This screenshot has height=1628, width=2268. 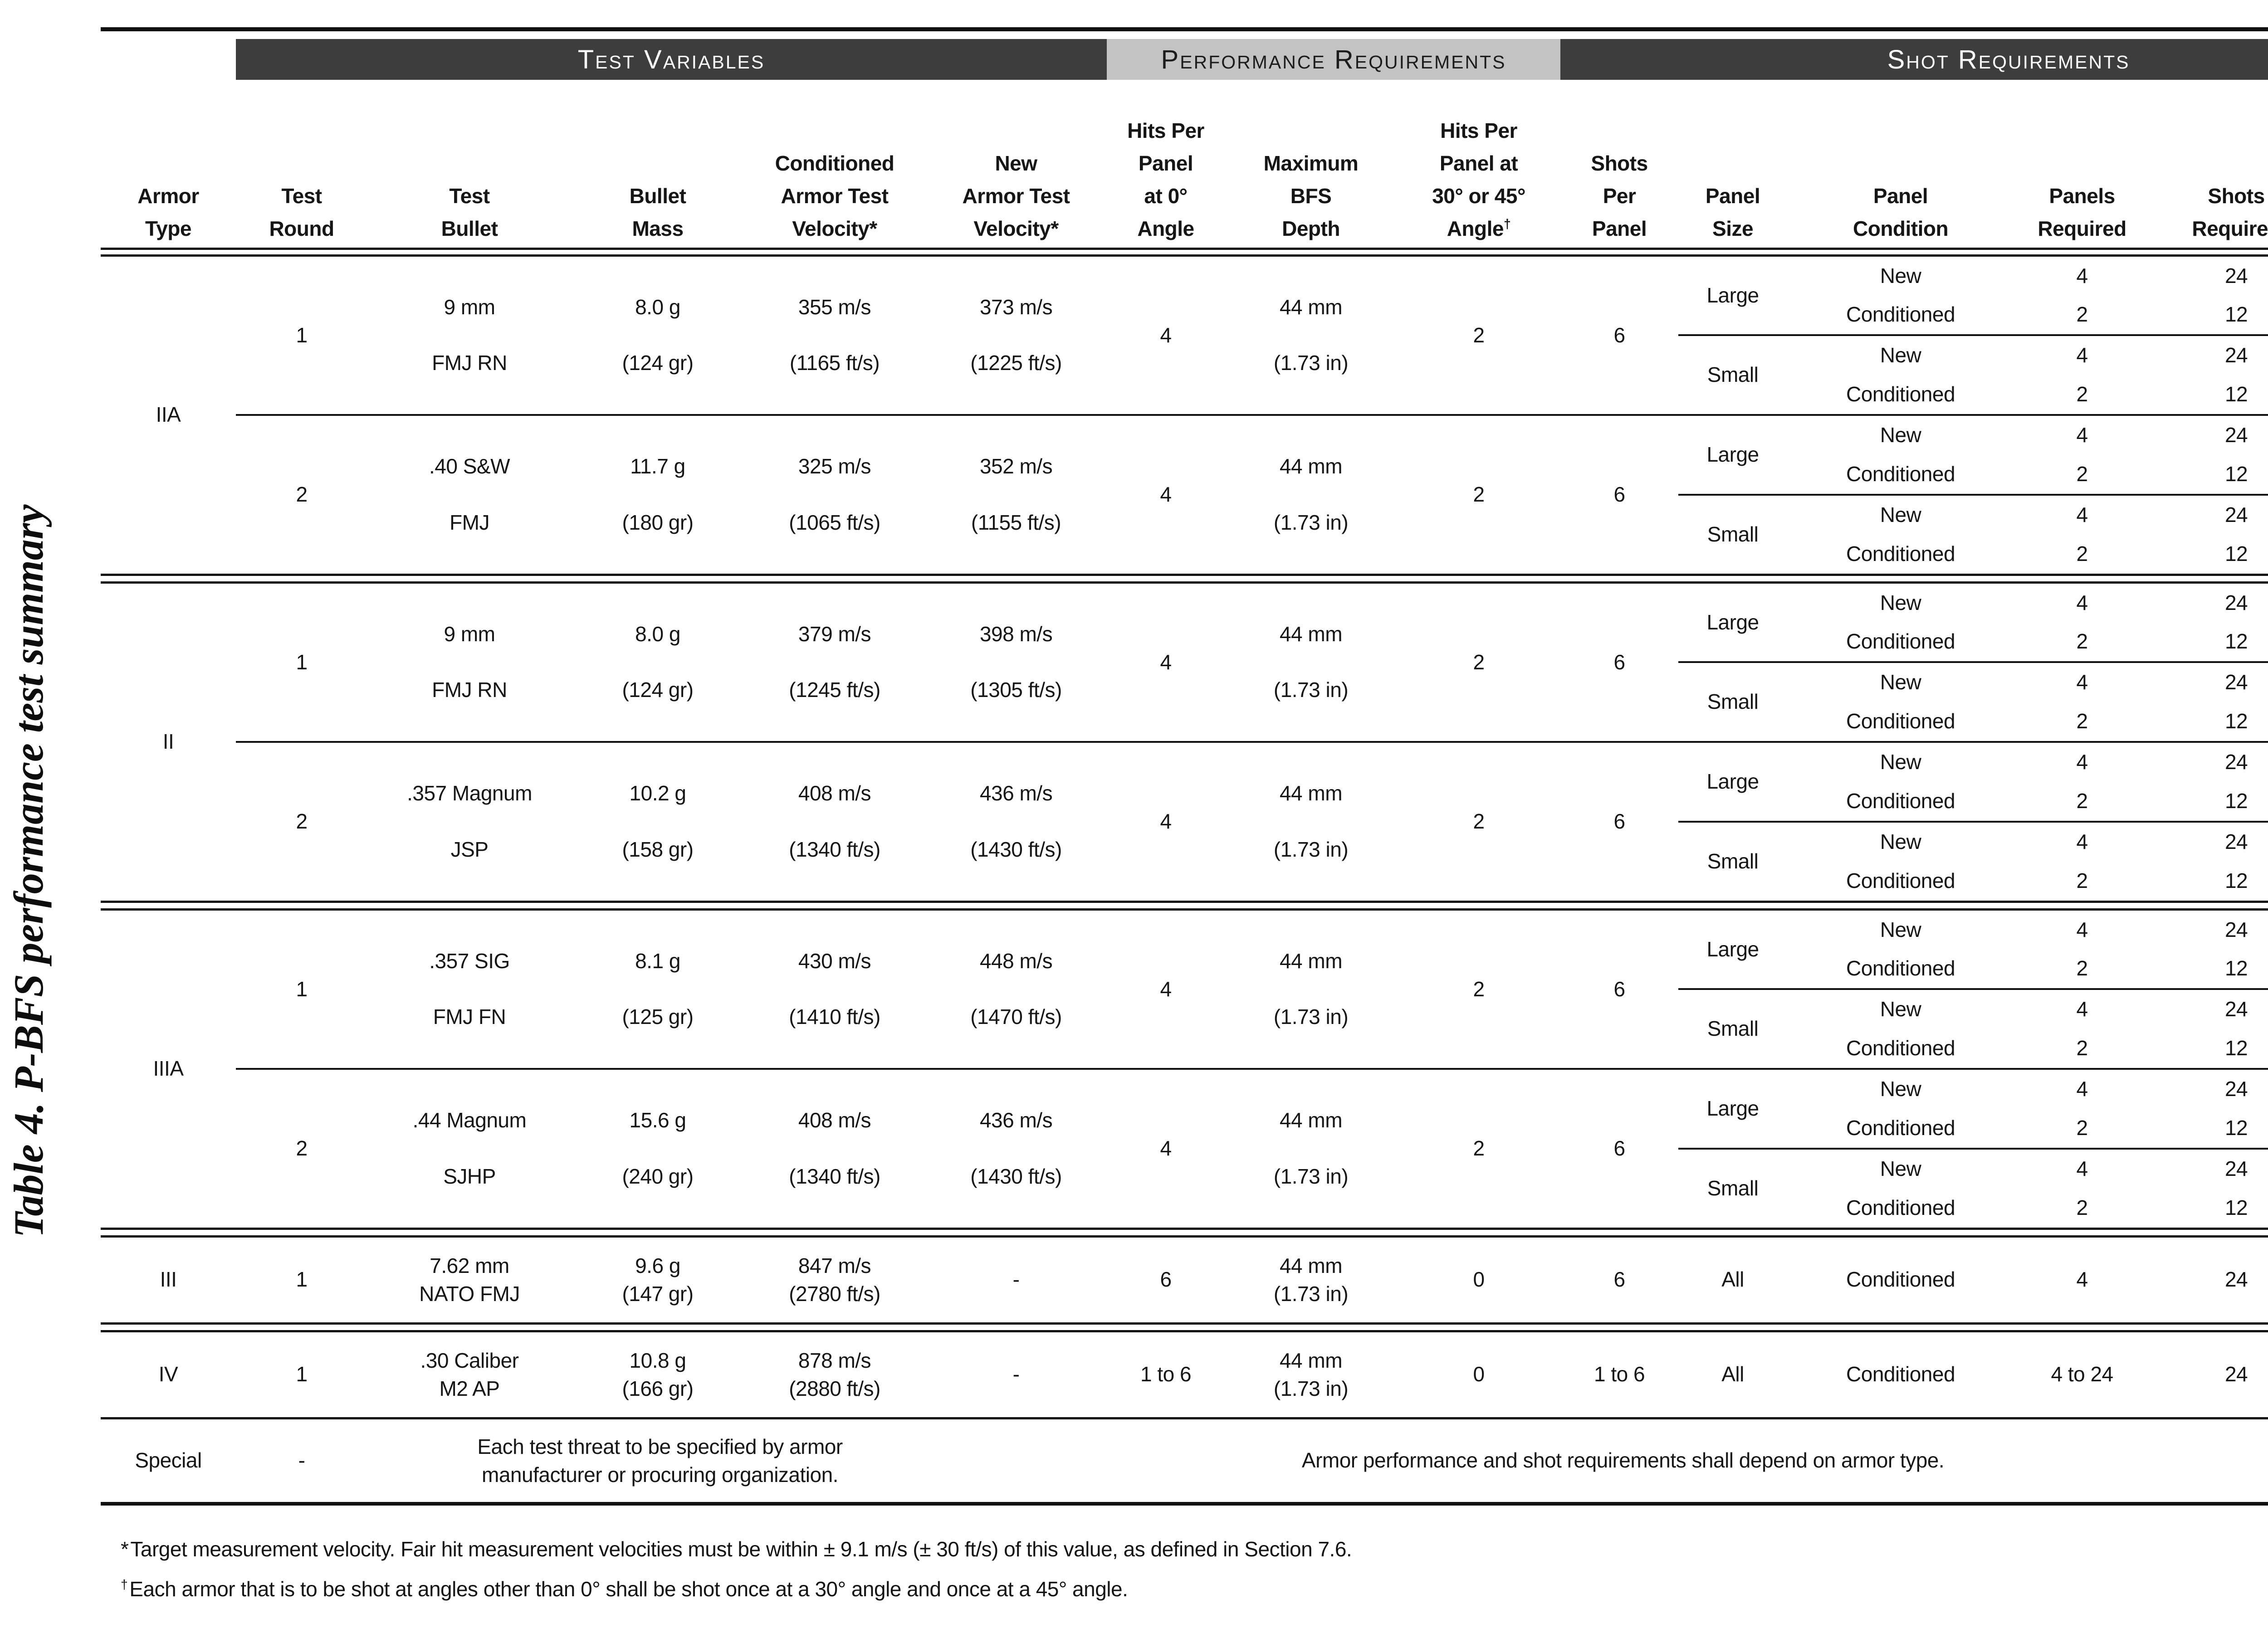 What do you see at coordinates (302, 212) in the screenshot?
I see `header-test-round: Test Round` at bounding box center [302, 212].